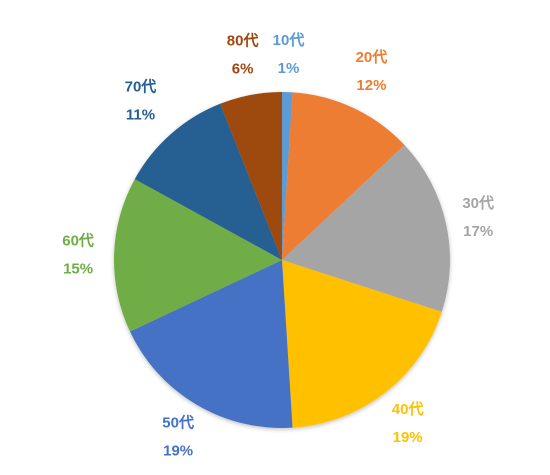 This screenshot has width=550, height=475. What do you see at coordinates (362, 344) in the screenshot?
I see `pie-slice-40代` at bounding box center [362, 344].